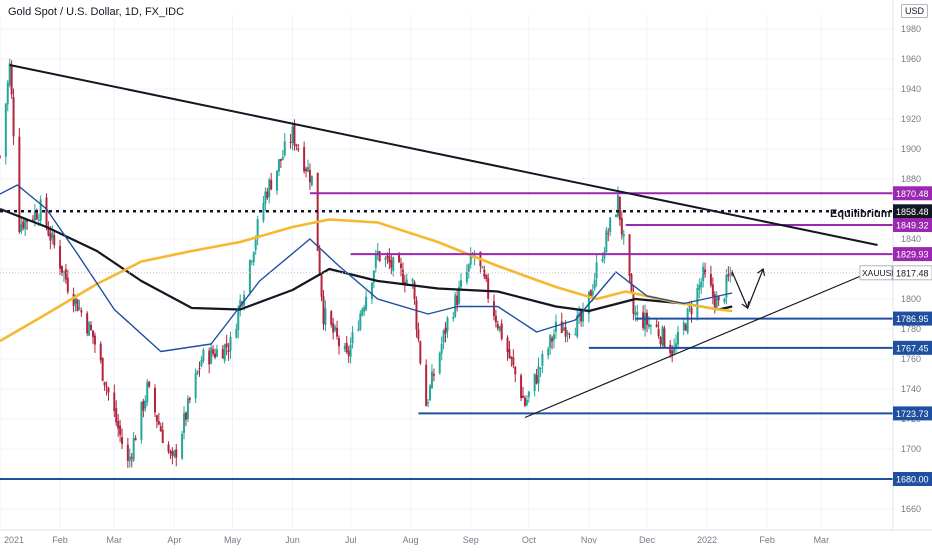  Describe the element at coordinates (292, 540) in the screenshot. I see `time-tick-label: Jun` at that location.